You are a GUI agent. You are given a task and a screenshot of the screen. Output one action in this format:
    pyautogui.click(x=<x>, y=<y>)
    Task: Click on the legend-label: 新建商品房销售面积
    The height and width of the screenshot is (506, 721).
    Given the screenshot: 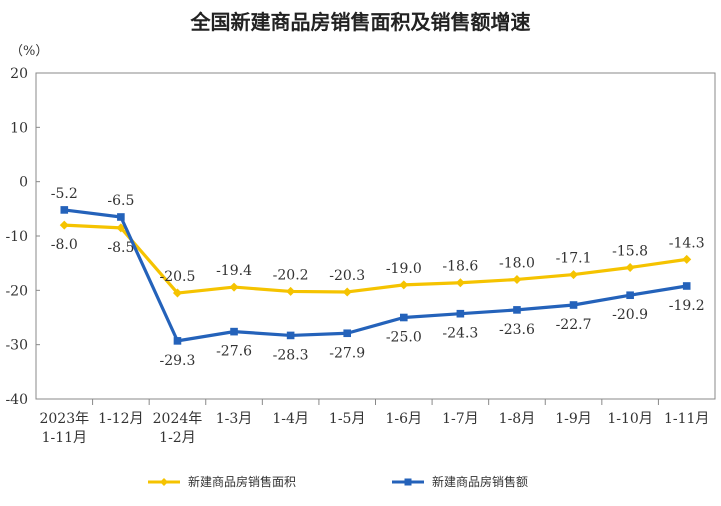 What is the action you would take?
    pyautogui.click(x=242, y=481)
    